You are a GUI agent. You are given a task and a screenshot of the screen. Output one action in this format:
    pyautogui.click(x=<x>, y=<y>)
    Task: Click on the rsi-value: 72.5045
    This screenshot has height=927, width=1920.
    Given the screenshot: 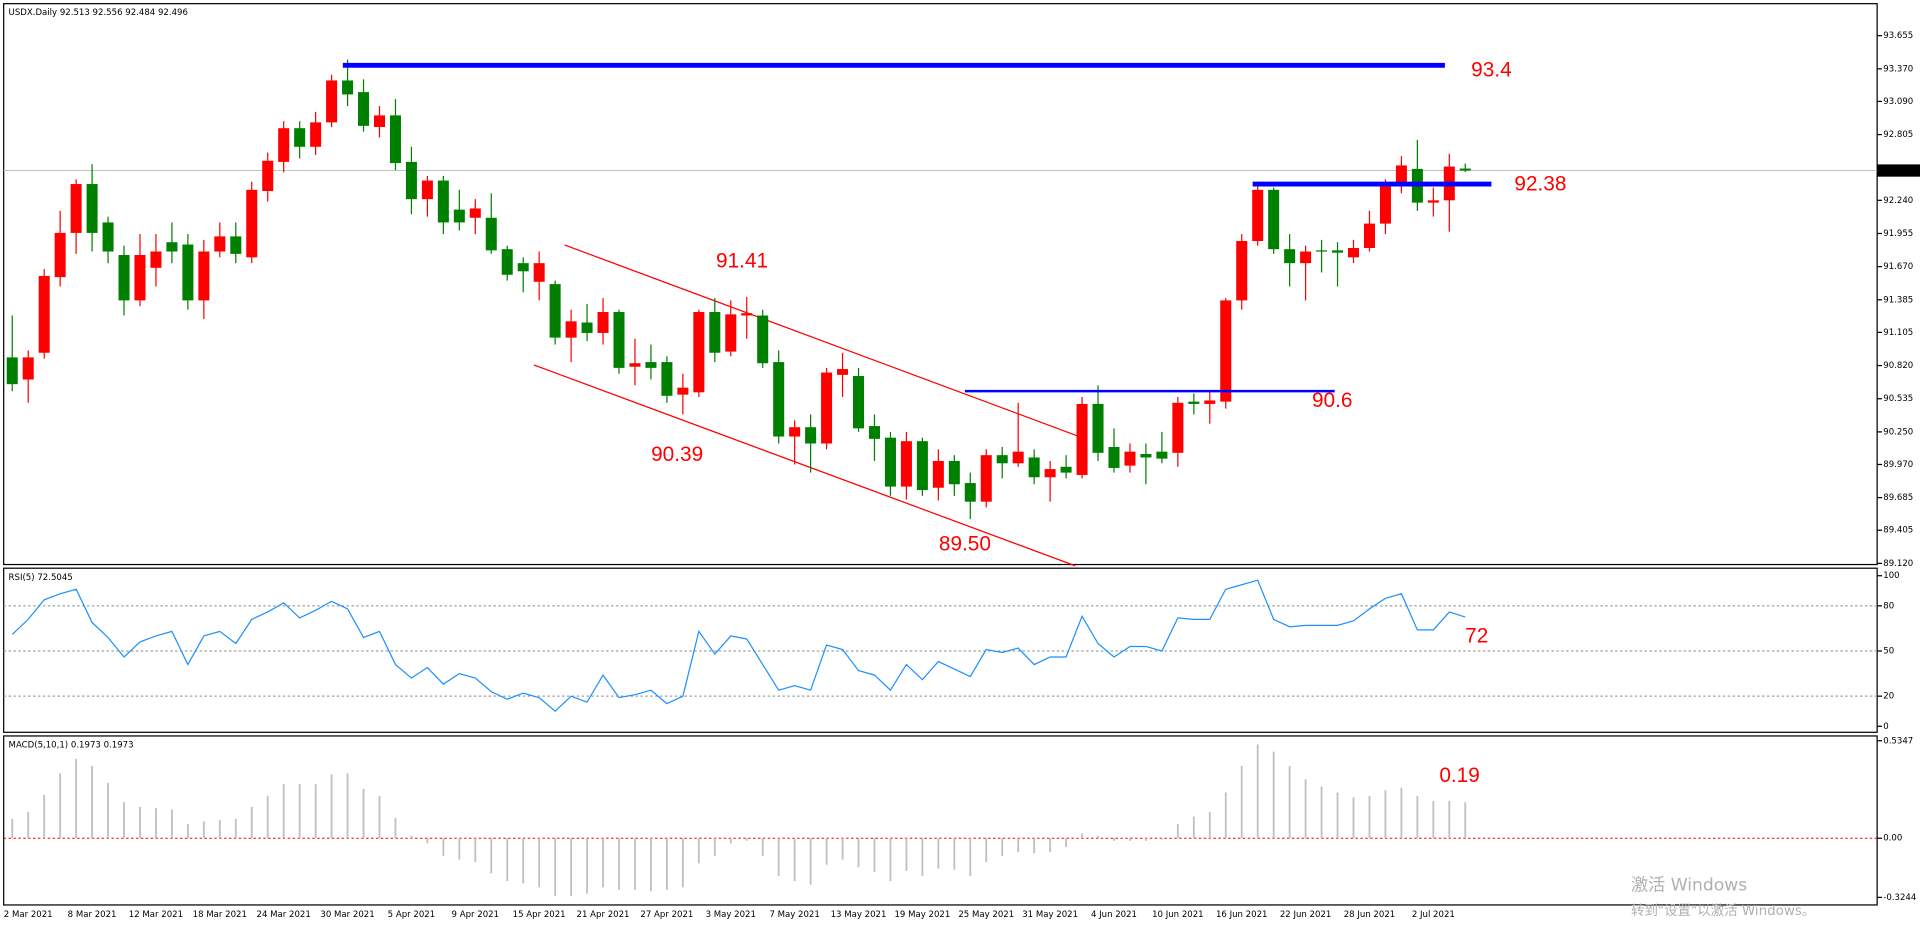 What is the action you would take?
    pyautogui.click(x=54, y=577)
    